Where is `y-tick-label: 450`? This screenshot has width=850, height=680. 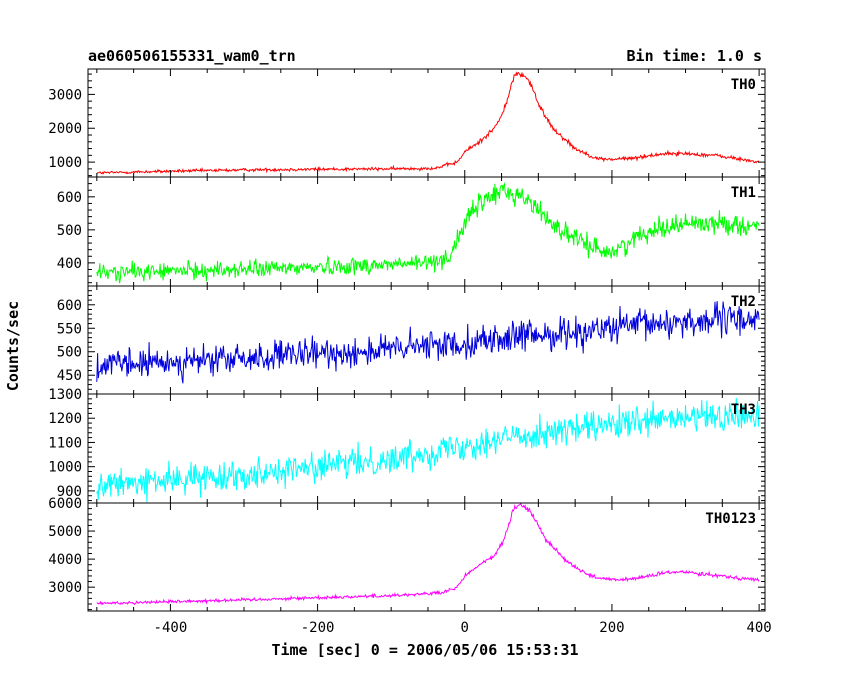 y-tick-label: 450 is located at coordinates (69, 376).